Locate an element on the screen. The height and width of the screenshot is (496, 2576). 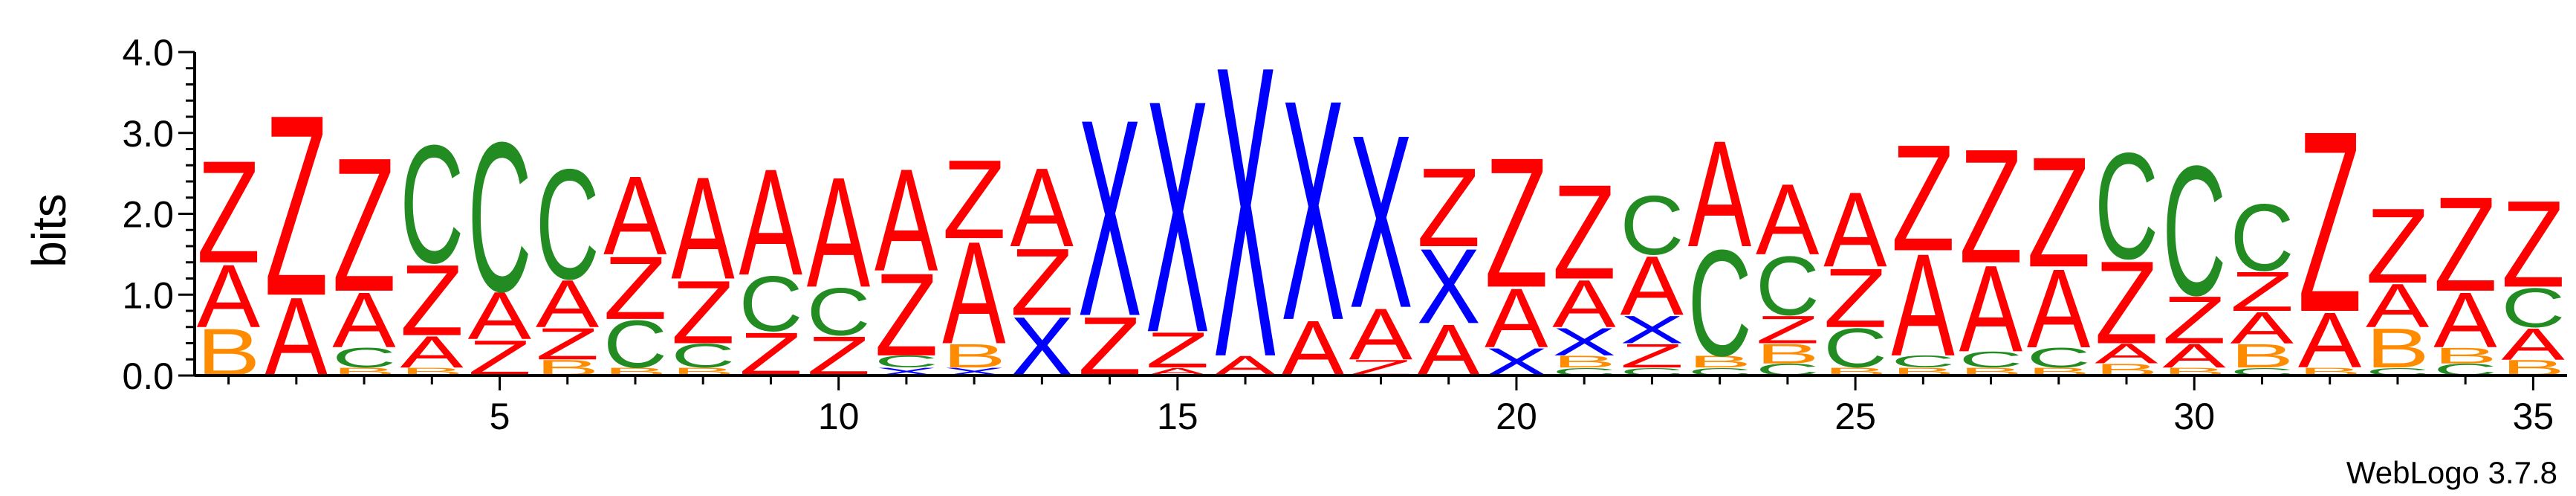
weblogo-version-label: WebLogo 3.7.8 is located at coordinates (2451, 472).